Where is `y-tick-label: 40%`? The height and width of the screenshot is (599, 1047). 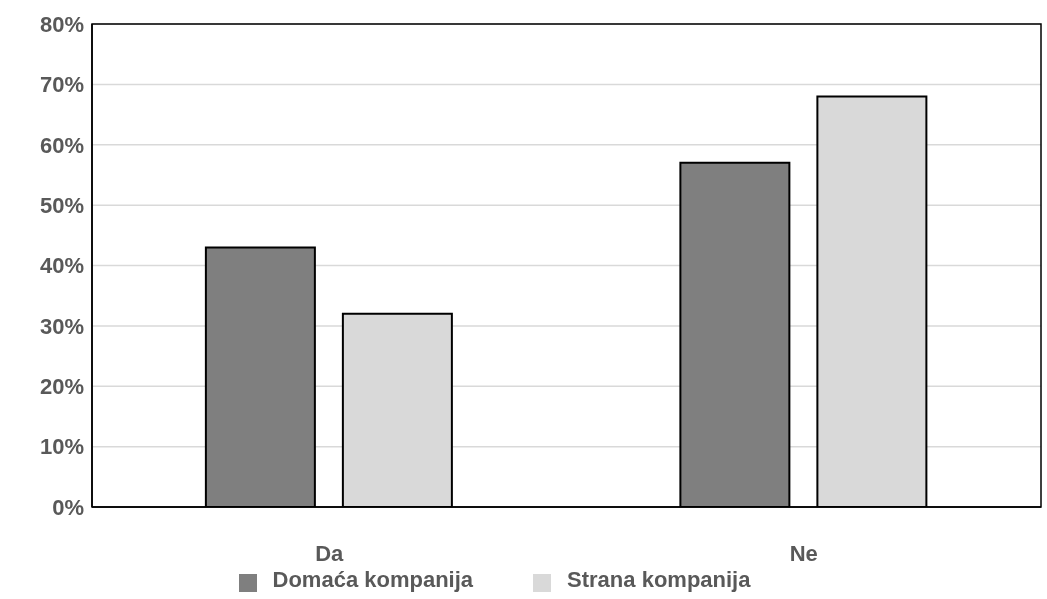 y-tick-label: 40% is located at coordinates (61, 266).